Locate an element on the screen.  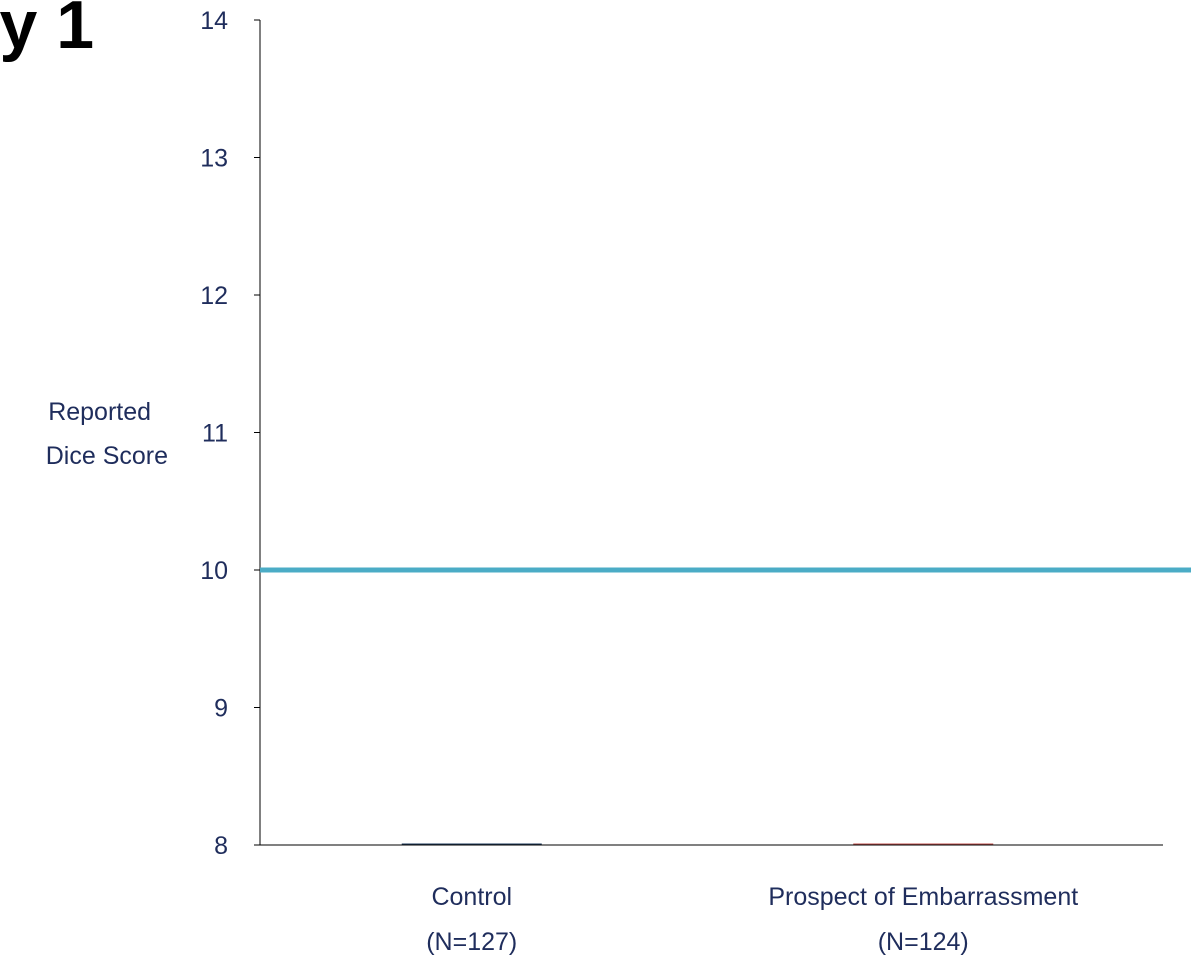
y-tick-label: 9 is located at coordinates (221, 709).